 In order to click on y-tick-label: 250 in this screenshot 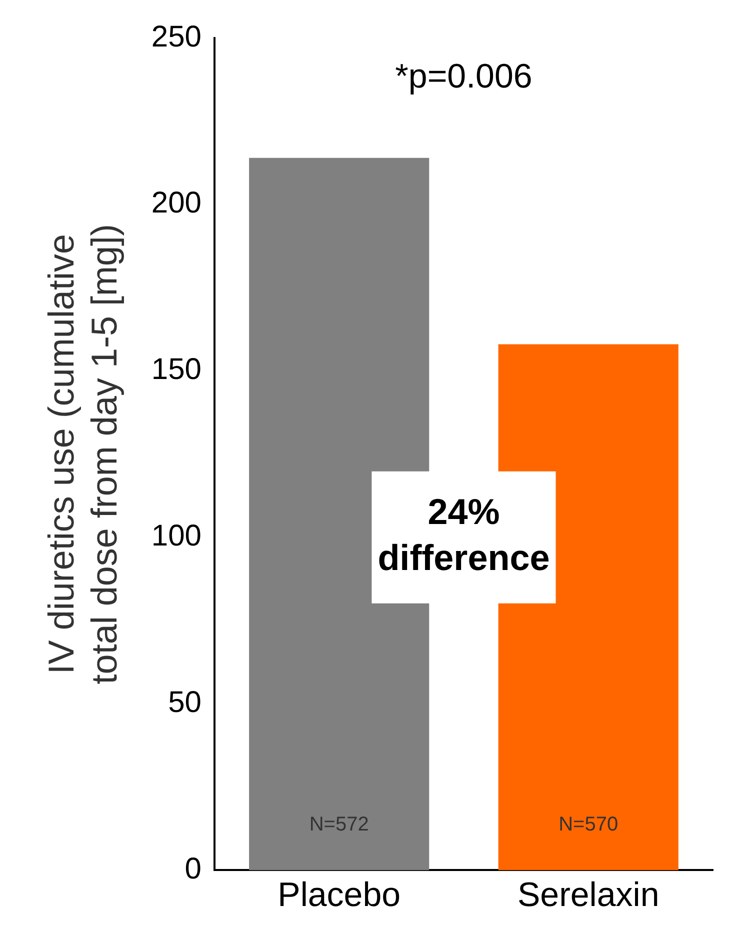, I will do `click(176, 37)`.